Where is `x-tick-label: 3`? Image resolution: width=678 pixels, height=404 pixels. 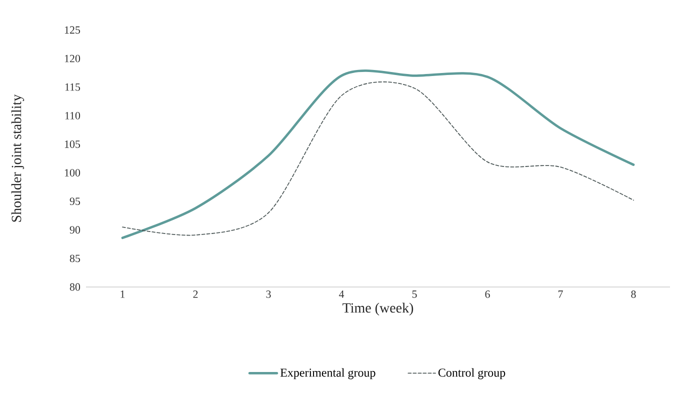 x-tick-label: 3 is located at coordinates (268, 294).